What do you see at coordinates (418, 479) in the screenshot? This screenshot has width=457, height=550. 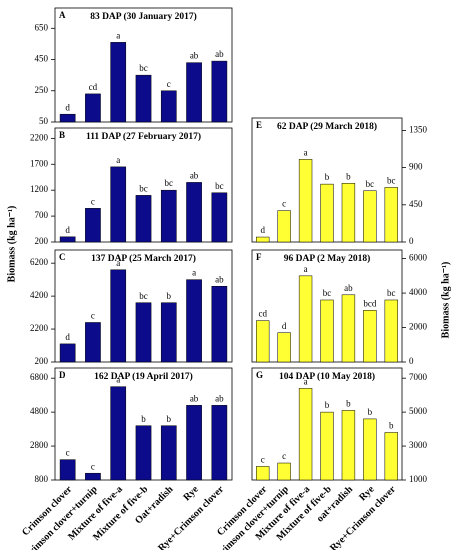 I see `y-tick-label: 1000` at bounding box center [418, 479].